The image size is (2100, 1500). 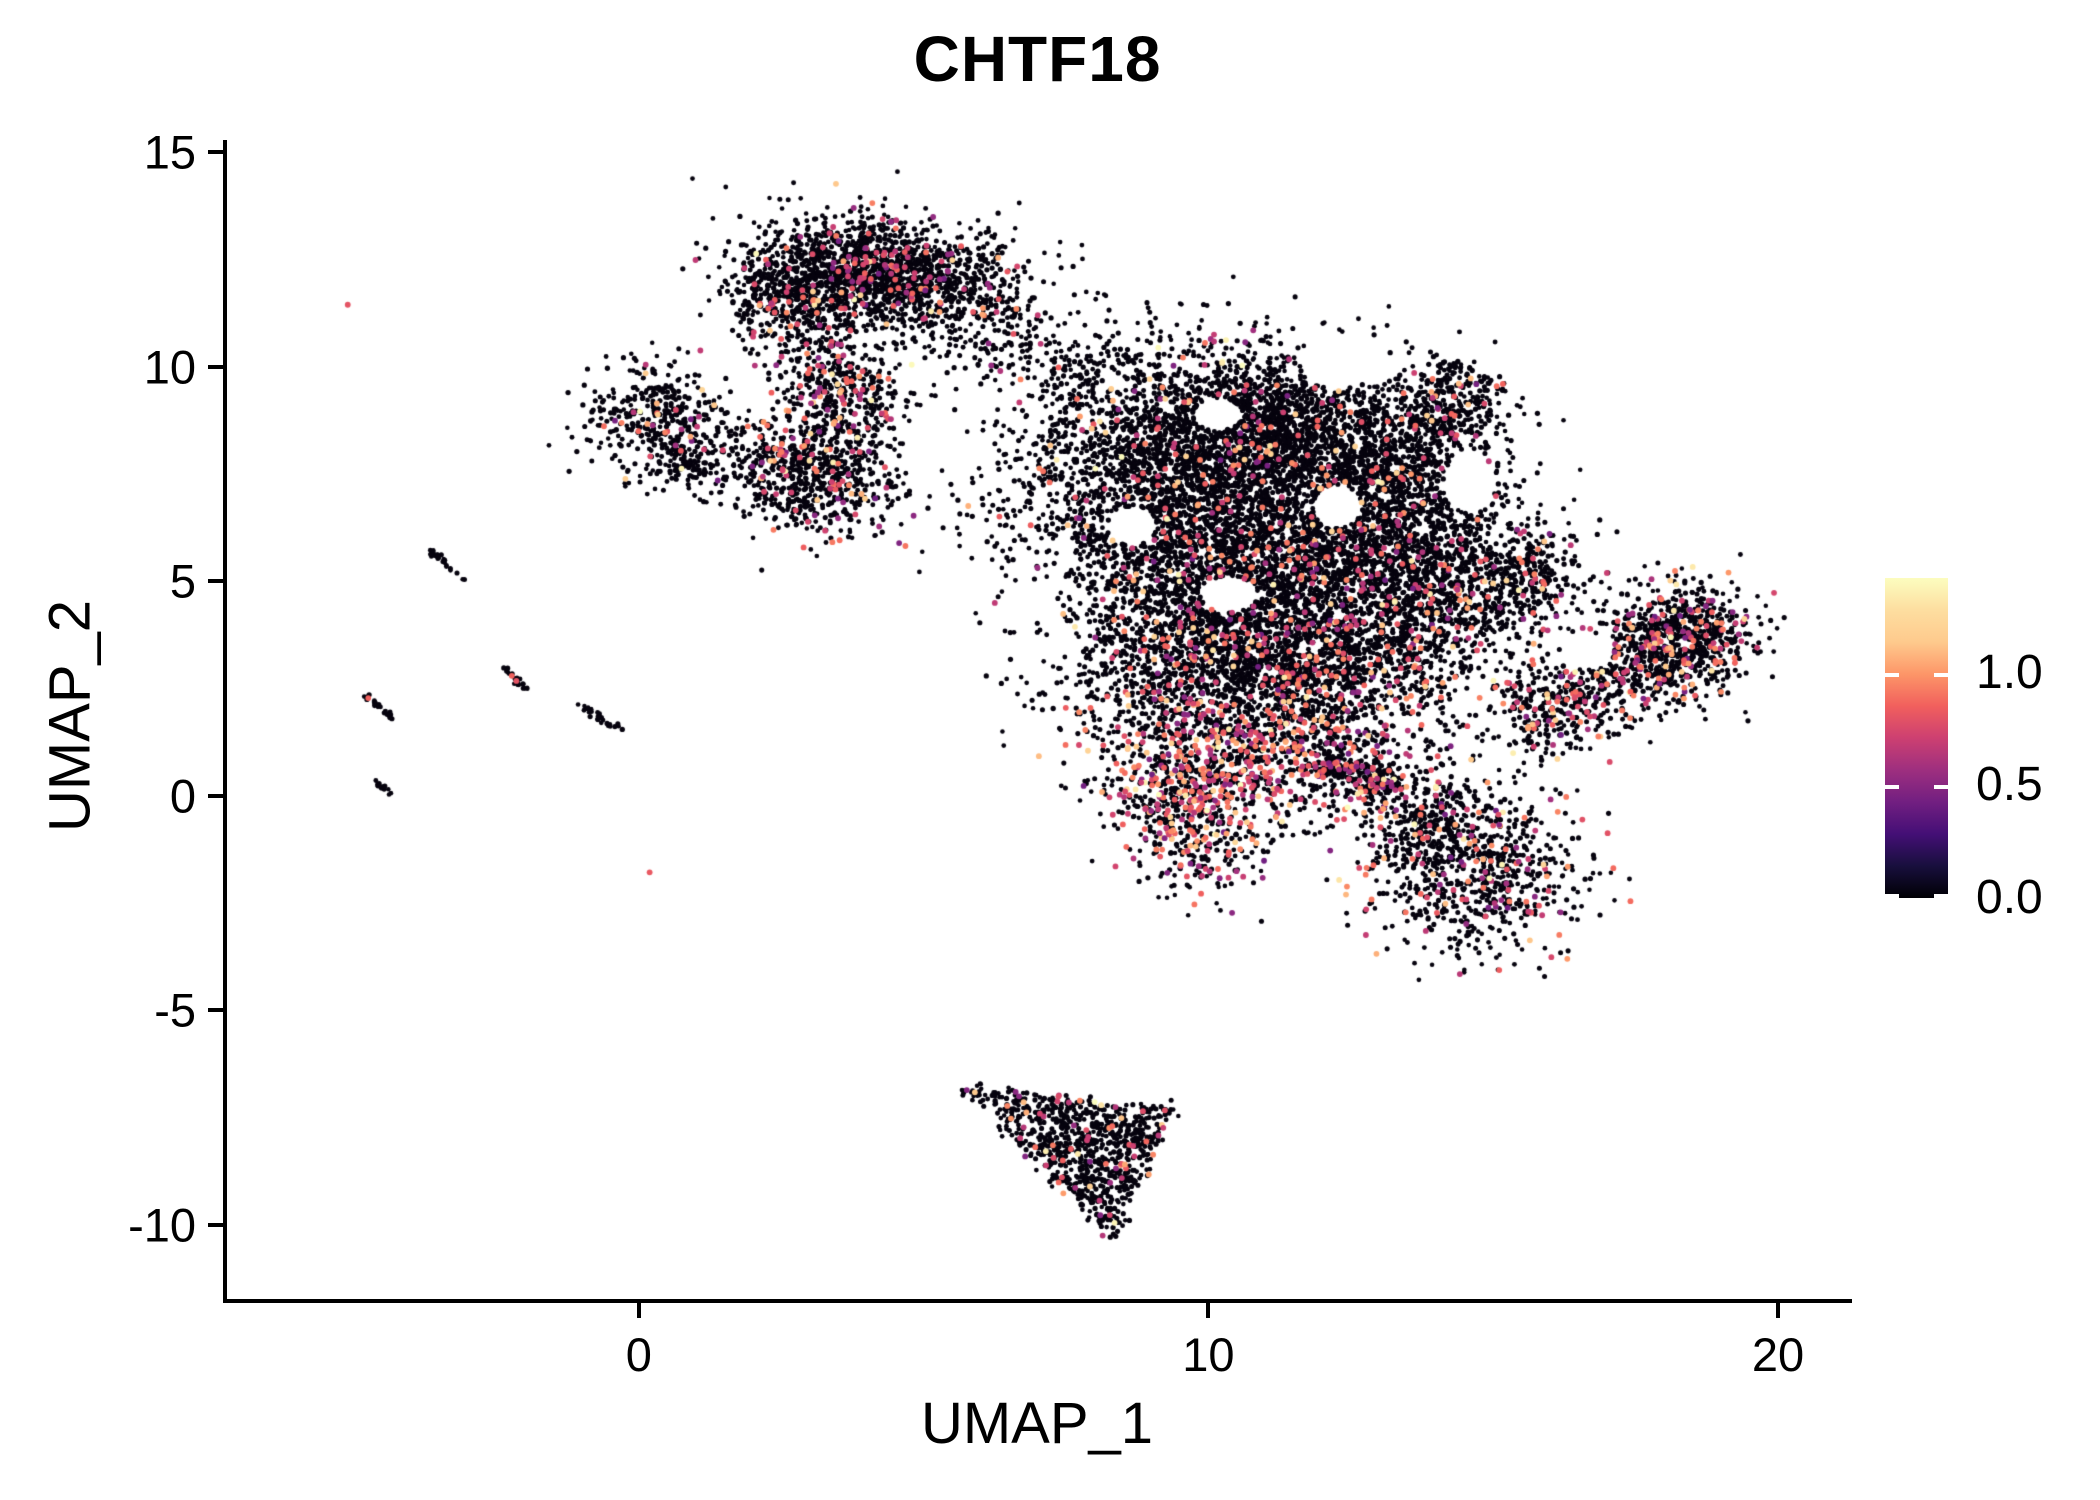 I want to click on colorbar-tick-label: 1.0, so click(x=2009, y=672).